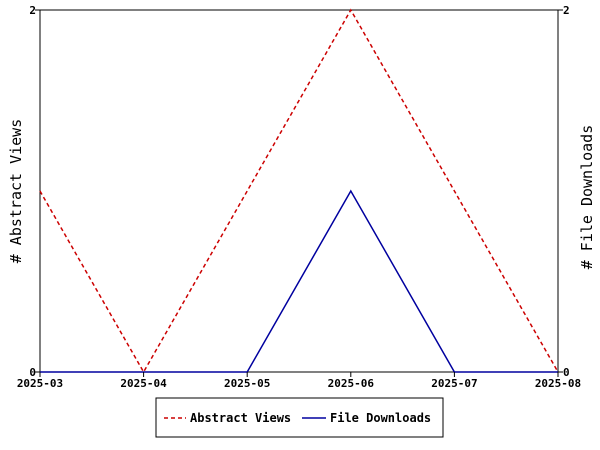  What do you see at coordinates (32, 372) in the screenshot?
I see `y-left-tick-label: 0` at bounding box center [32, 372].